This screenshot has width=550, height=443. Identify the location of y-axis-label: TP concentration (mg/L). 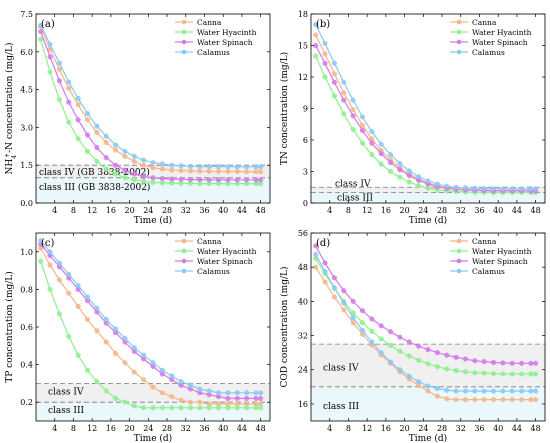
(9, 327).